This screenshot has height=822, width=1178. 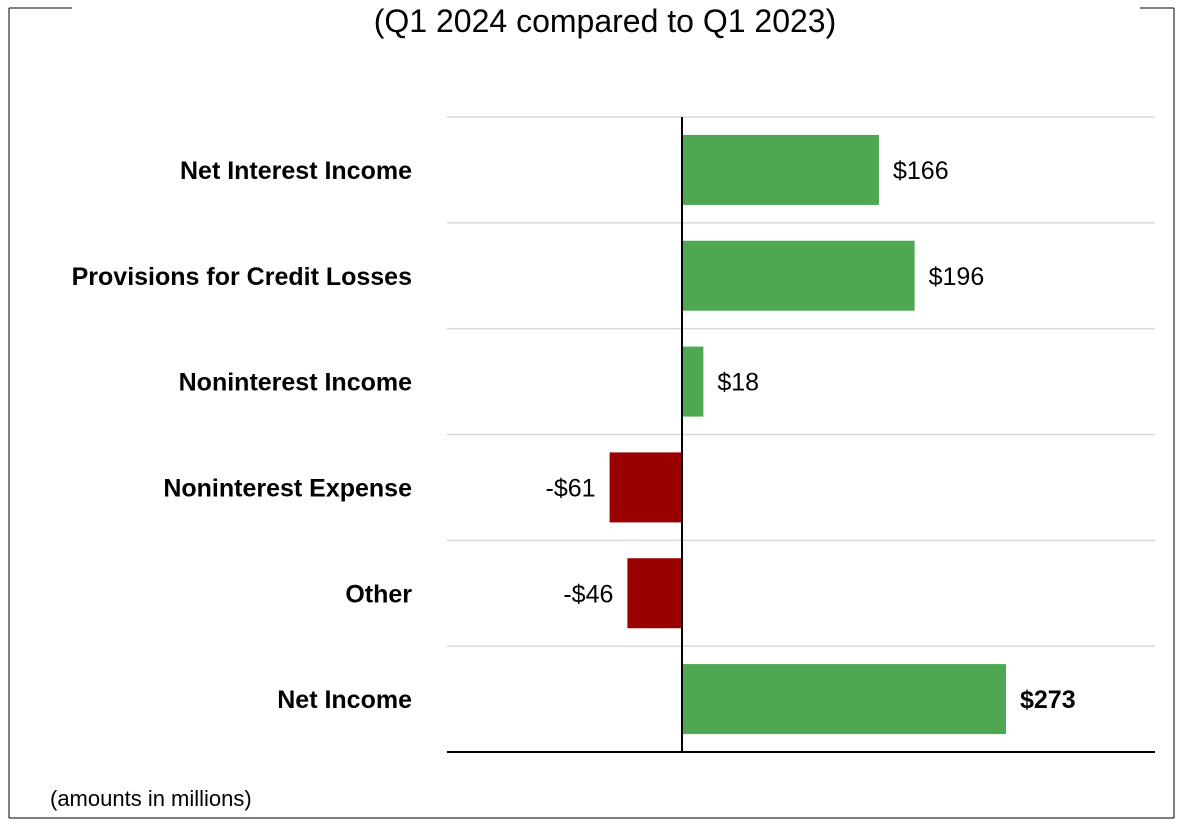 What do you see at coordinates (798, 275) in the screenshot?
I see `bar-provisions-for-credit-losses` at bounding box center [798, 275].